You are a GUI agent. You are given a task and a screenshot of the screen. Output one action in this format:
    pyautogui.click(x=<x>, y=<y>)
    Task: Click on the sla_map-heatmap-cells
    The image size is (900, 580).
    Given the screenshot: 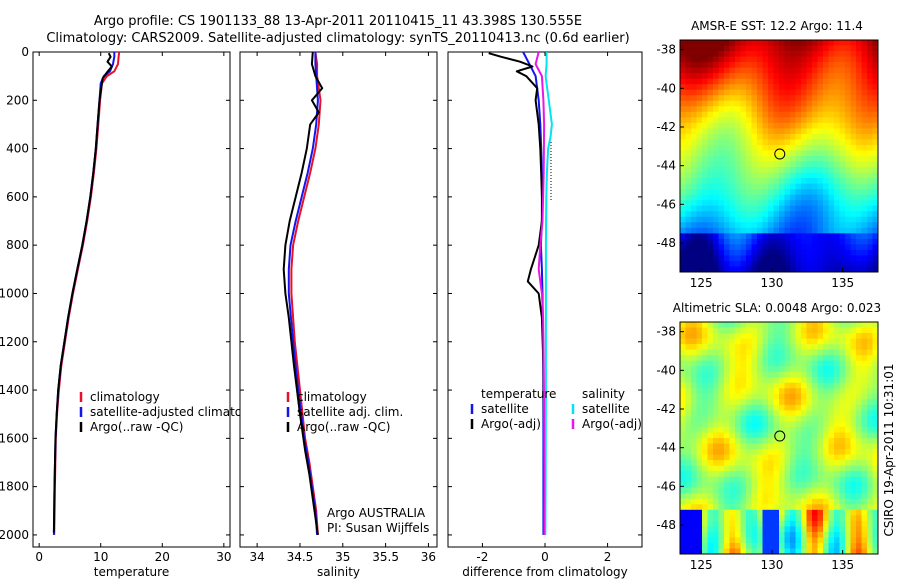 What is the action you would take?
    pyautogui.click(x=779, y=438)
    